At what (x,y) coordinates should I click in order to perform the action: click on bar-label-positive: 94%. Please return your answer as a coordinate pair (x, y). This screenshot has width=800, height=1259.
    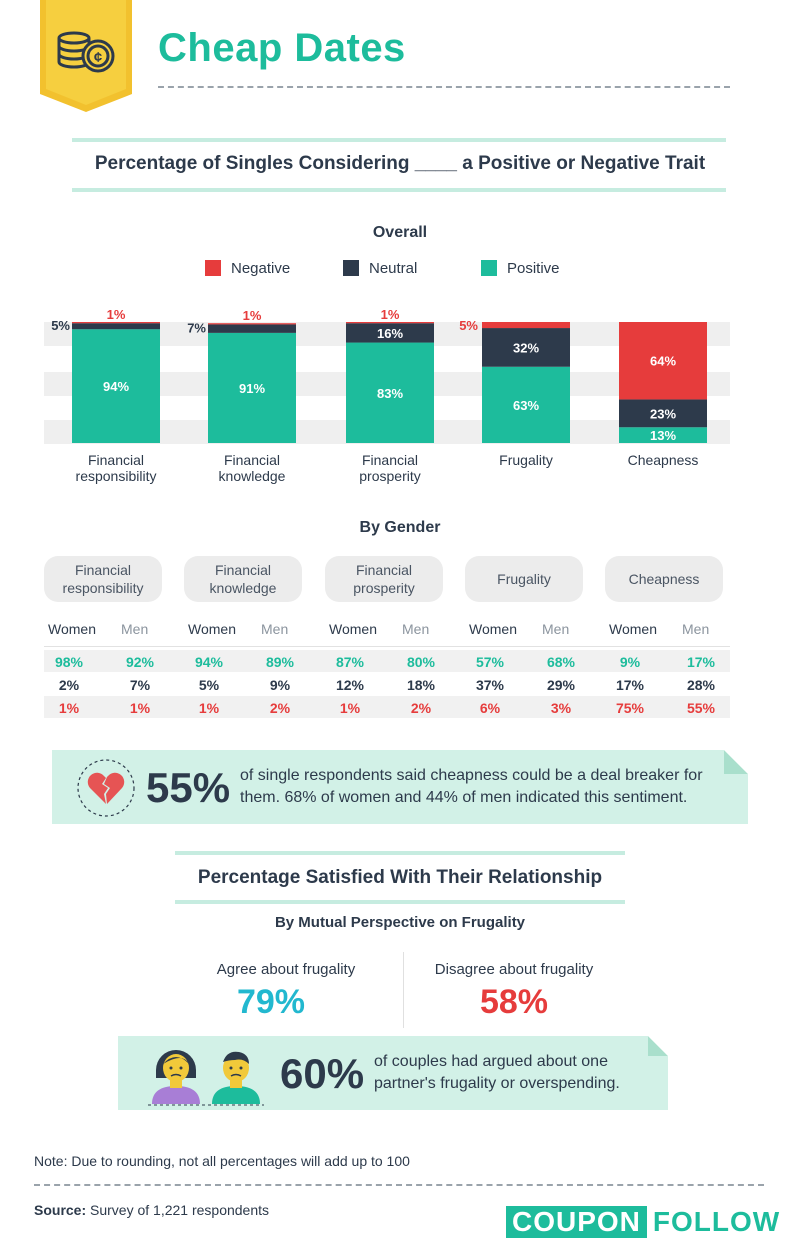
    Looking at the image, I should click on (116, 386).